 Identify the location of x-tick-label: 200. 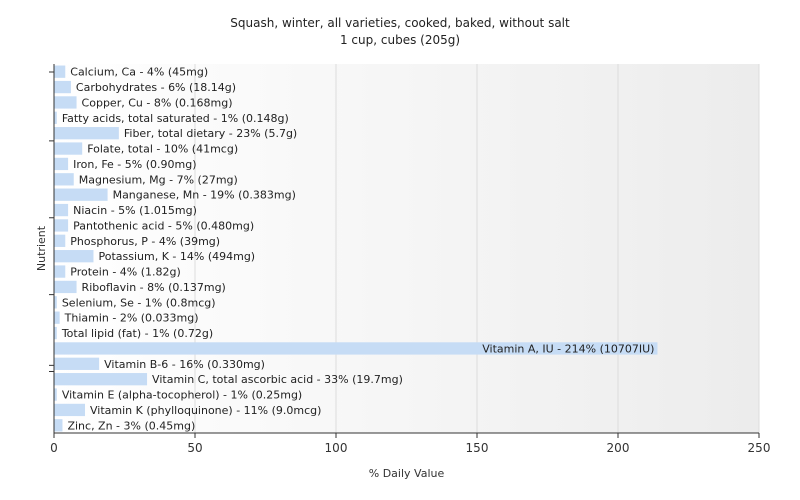
(618, 448).